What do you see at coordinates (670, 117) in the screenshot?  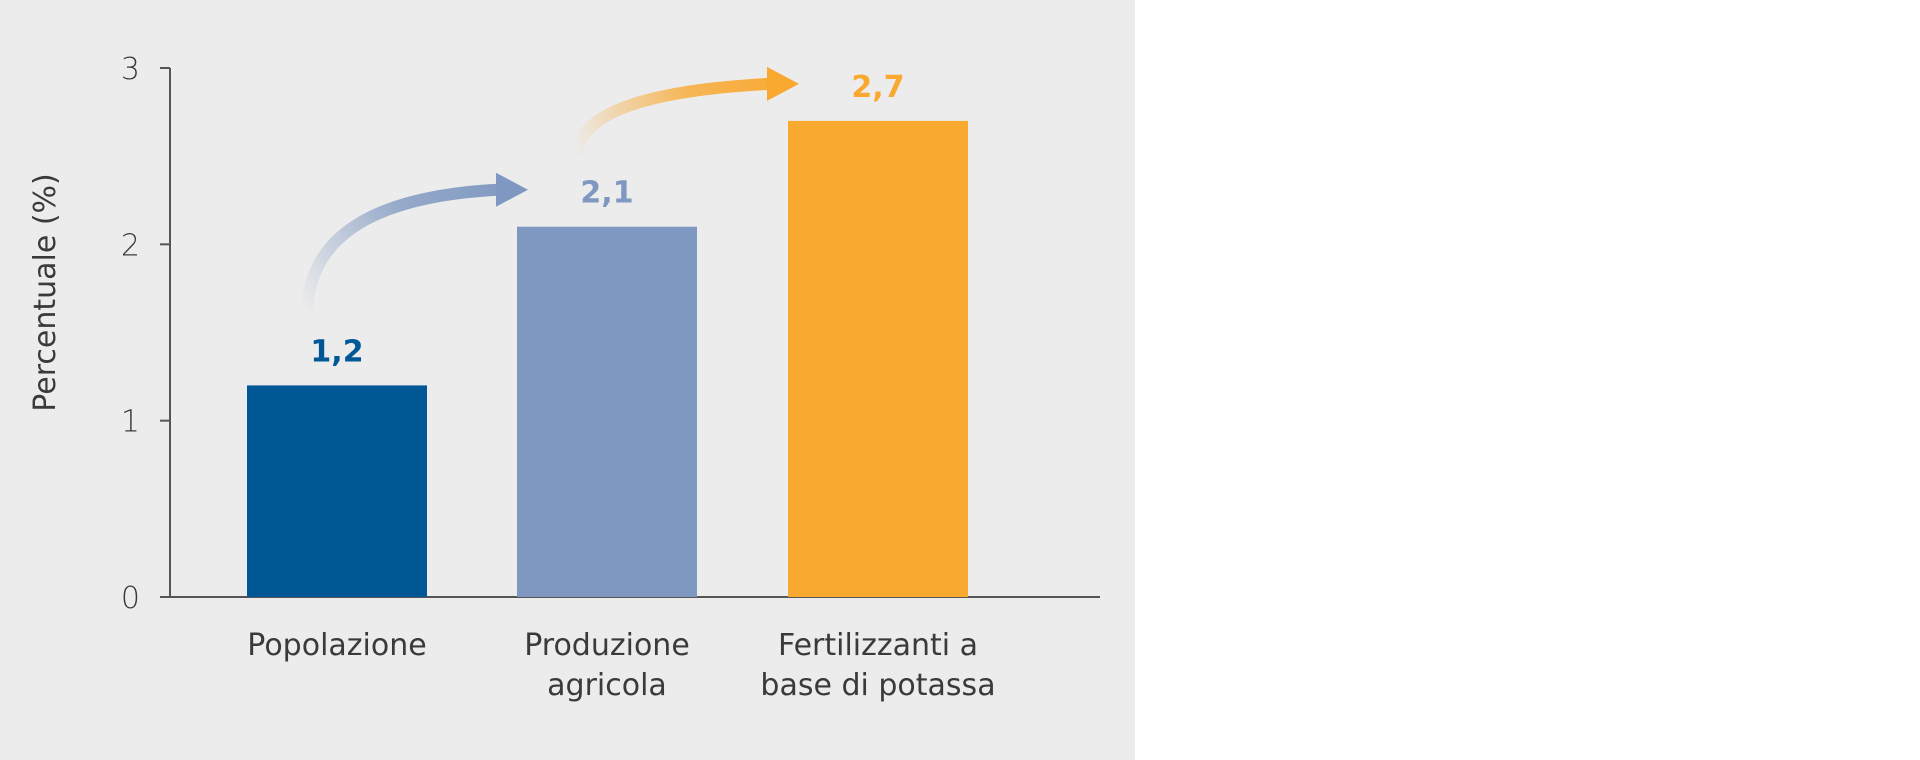 I see `arrow-2-shaft` at bounding box center [670, 117].